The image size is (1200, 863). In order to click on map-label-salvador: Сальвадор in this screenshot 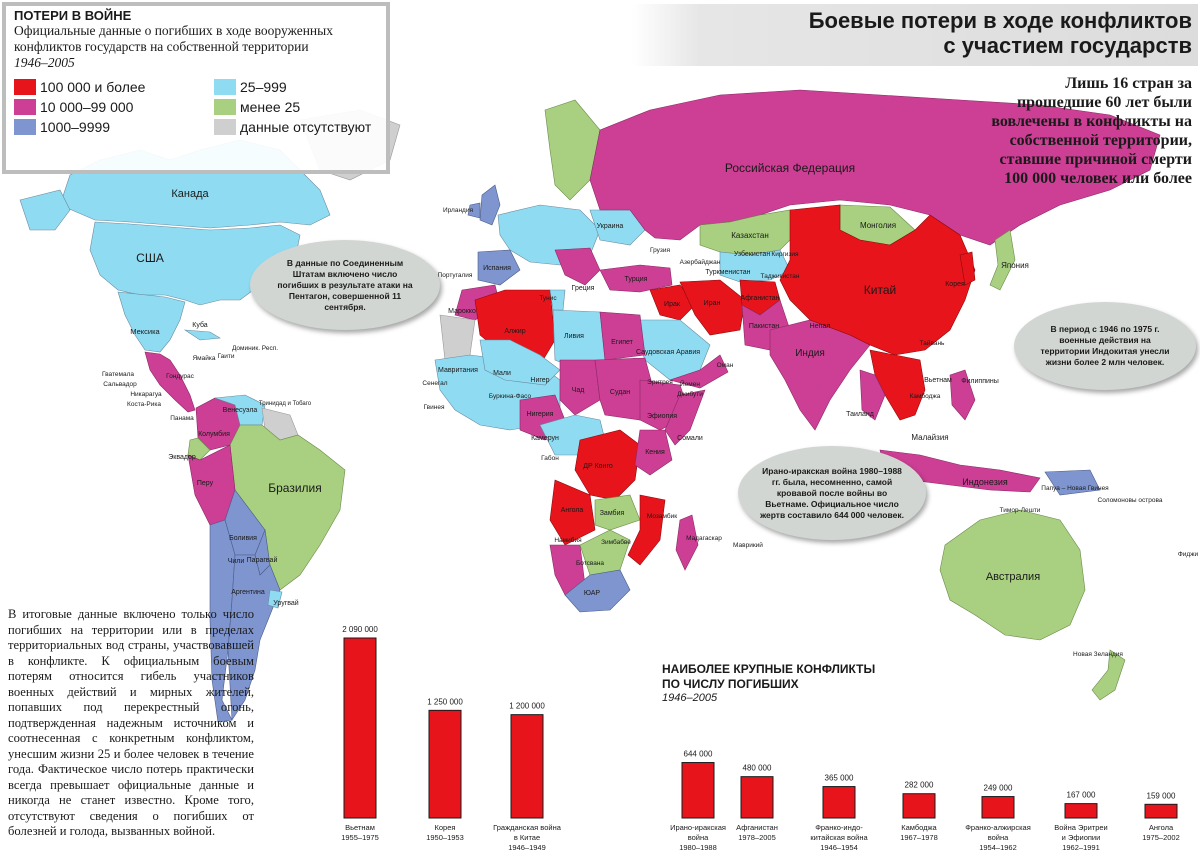, I will do `click(120, 384)`.